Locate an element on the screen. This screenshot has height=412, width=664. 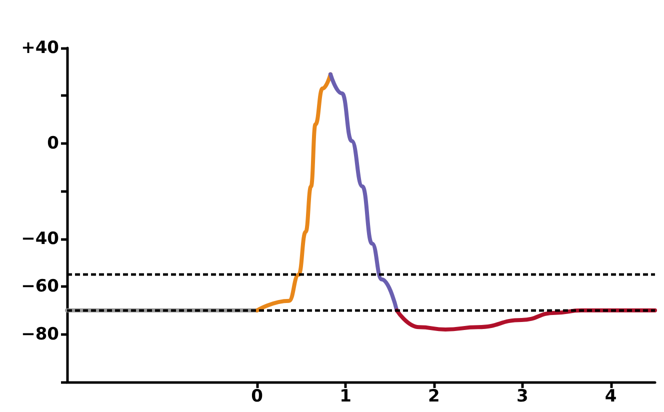
x-tick-label: 0 is located at coordinates (257, 396).